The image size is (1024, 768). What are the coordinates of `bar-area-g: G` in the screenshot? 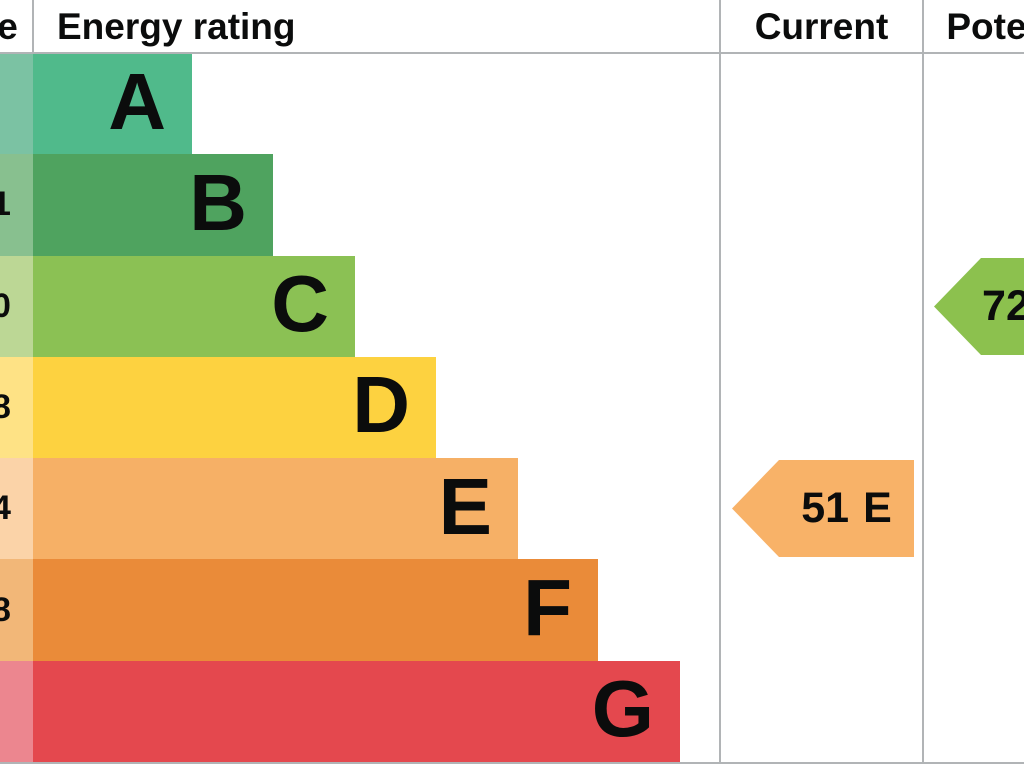 It's located at (528, 711).